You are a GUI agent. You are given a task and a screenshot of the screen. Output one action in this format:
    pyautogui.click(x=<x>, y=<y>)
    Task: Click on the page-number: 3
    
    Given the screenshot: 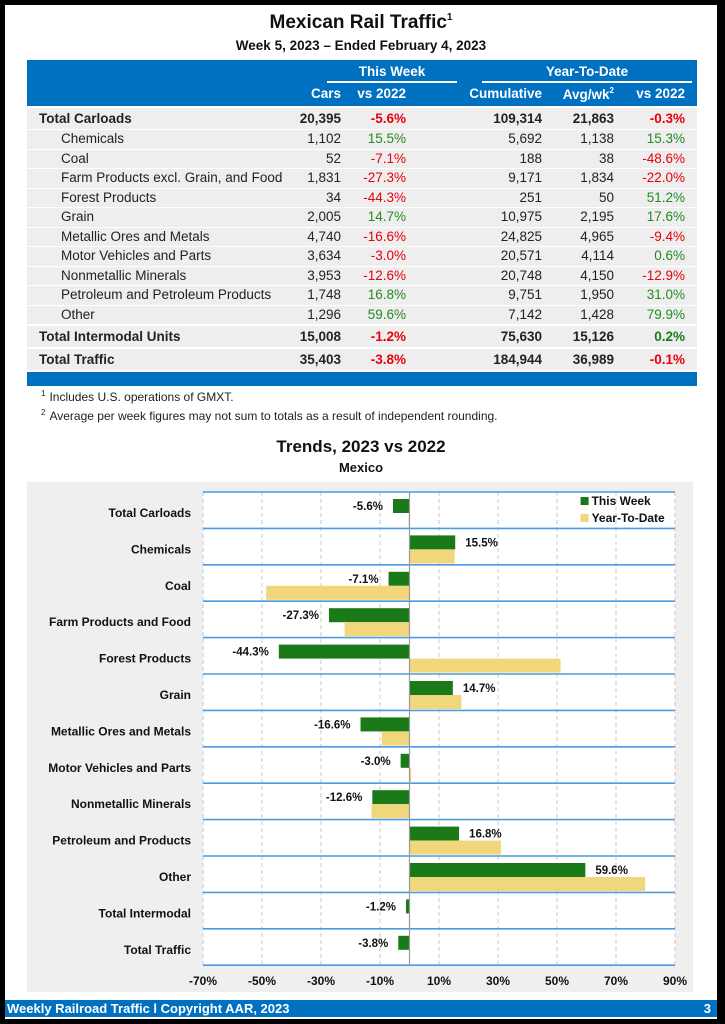 What is the action you would take?
    pyautogui.click(x=707, y=1008)
    